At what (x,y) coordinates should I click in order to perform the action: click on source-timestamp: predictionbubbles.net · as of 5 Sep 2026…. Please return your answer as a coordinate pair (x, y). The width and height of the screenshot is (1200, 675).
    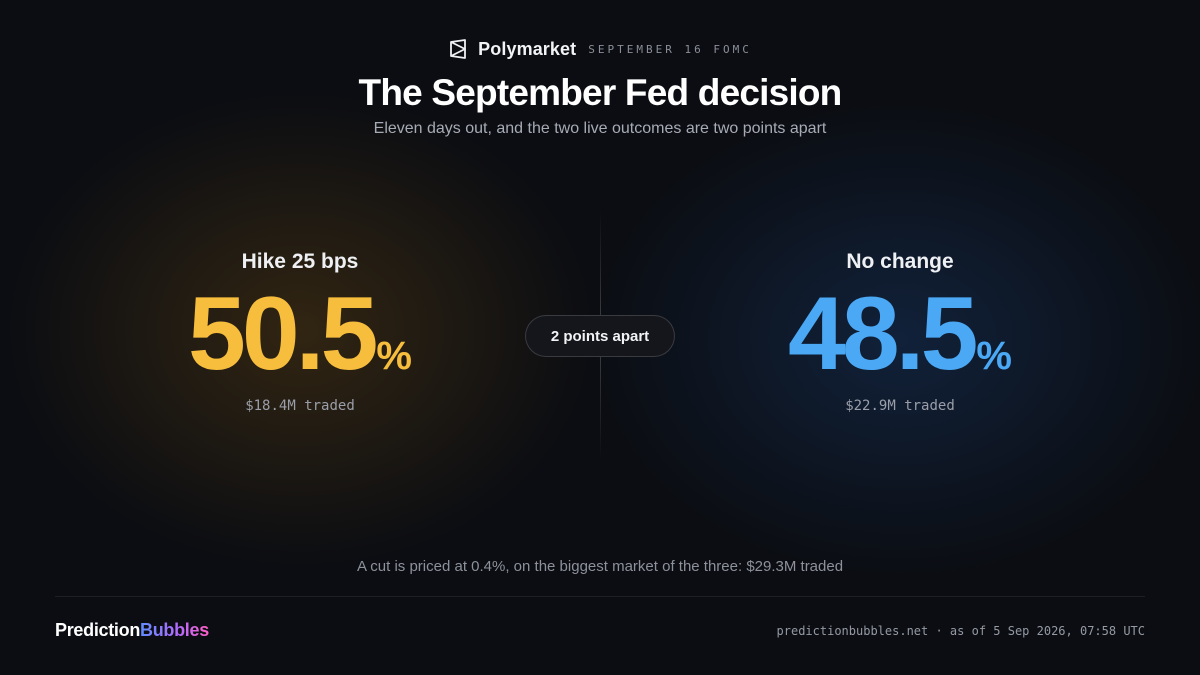
    Looking at the image, I should click on (960, 631).